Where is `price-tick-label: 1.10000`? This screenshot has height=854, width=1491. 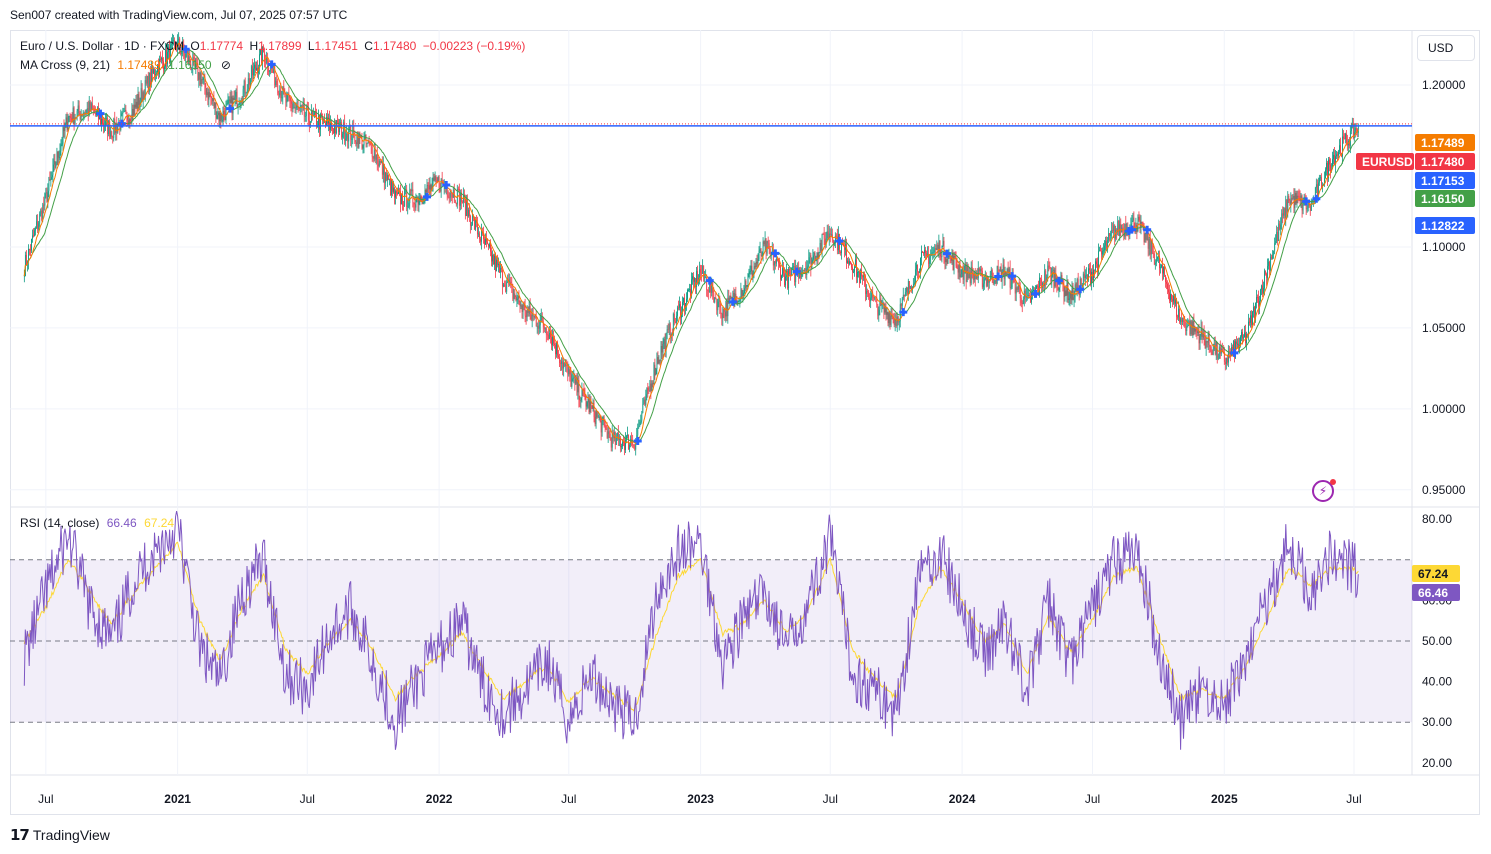 price-tick-label: 1.10000 is located at coordinates (1444, 247).